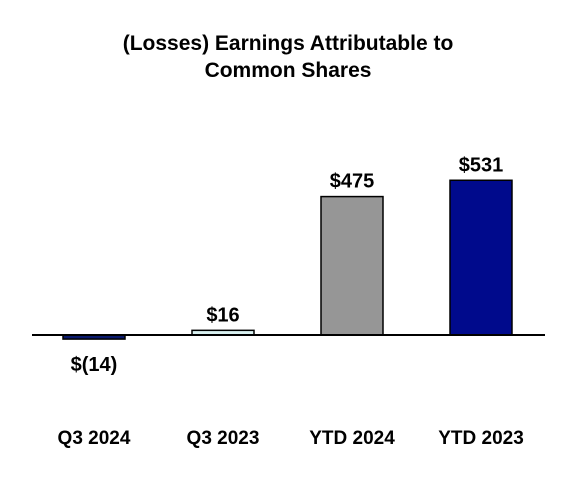  I want to click on value-label-2: $475, so click(352, 182).